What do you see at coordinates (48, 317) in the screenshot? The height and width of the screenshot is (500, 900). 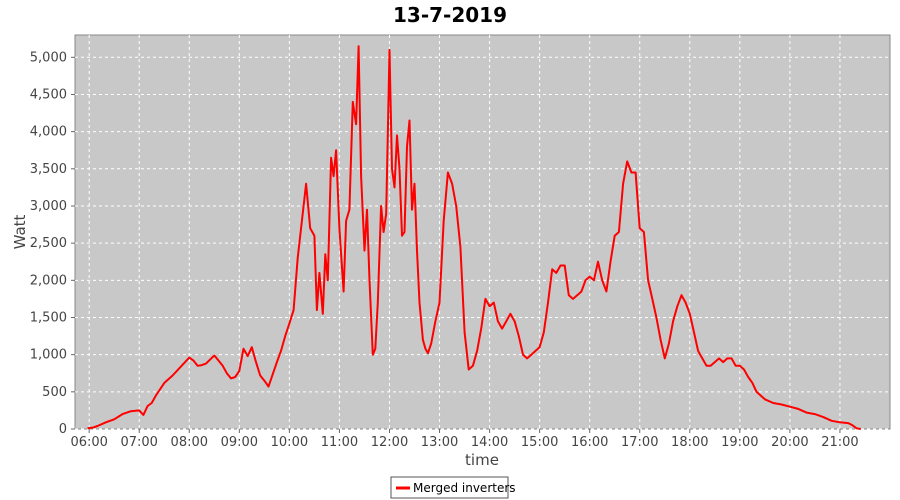 I see `y-tick-label: 1,500` at bounding box center [48, 317].